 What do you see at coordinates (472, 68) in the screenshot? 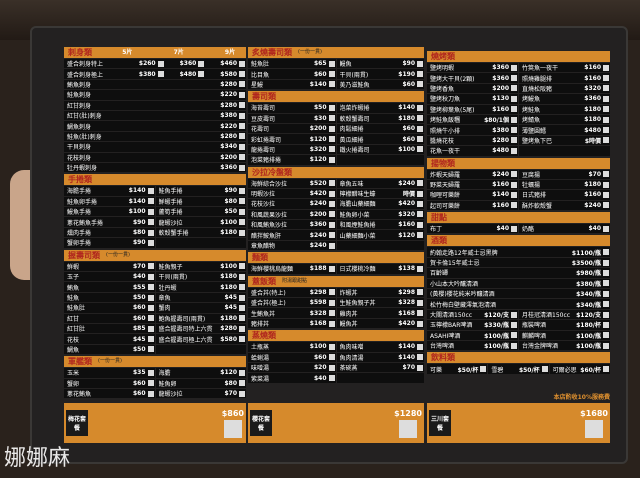
I see `menu-item: 鹽烤明蝦 $360` at bounding box center [472, 68].